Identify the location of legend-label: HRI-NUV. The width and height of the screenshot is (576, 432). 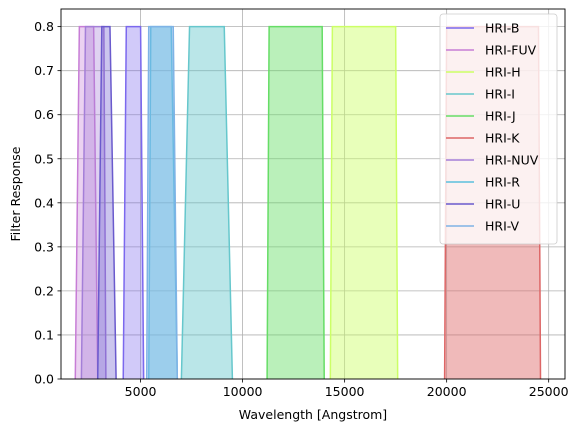
(512, 160).